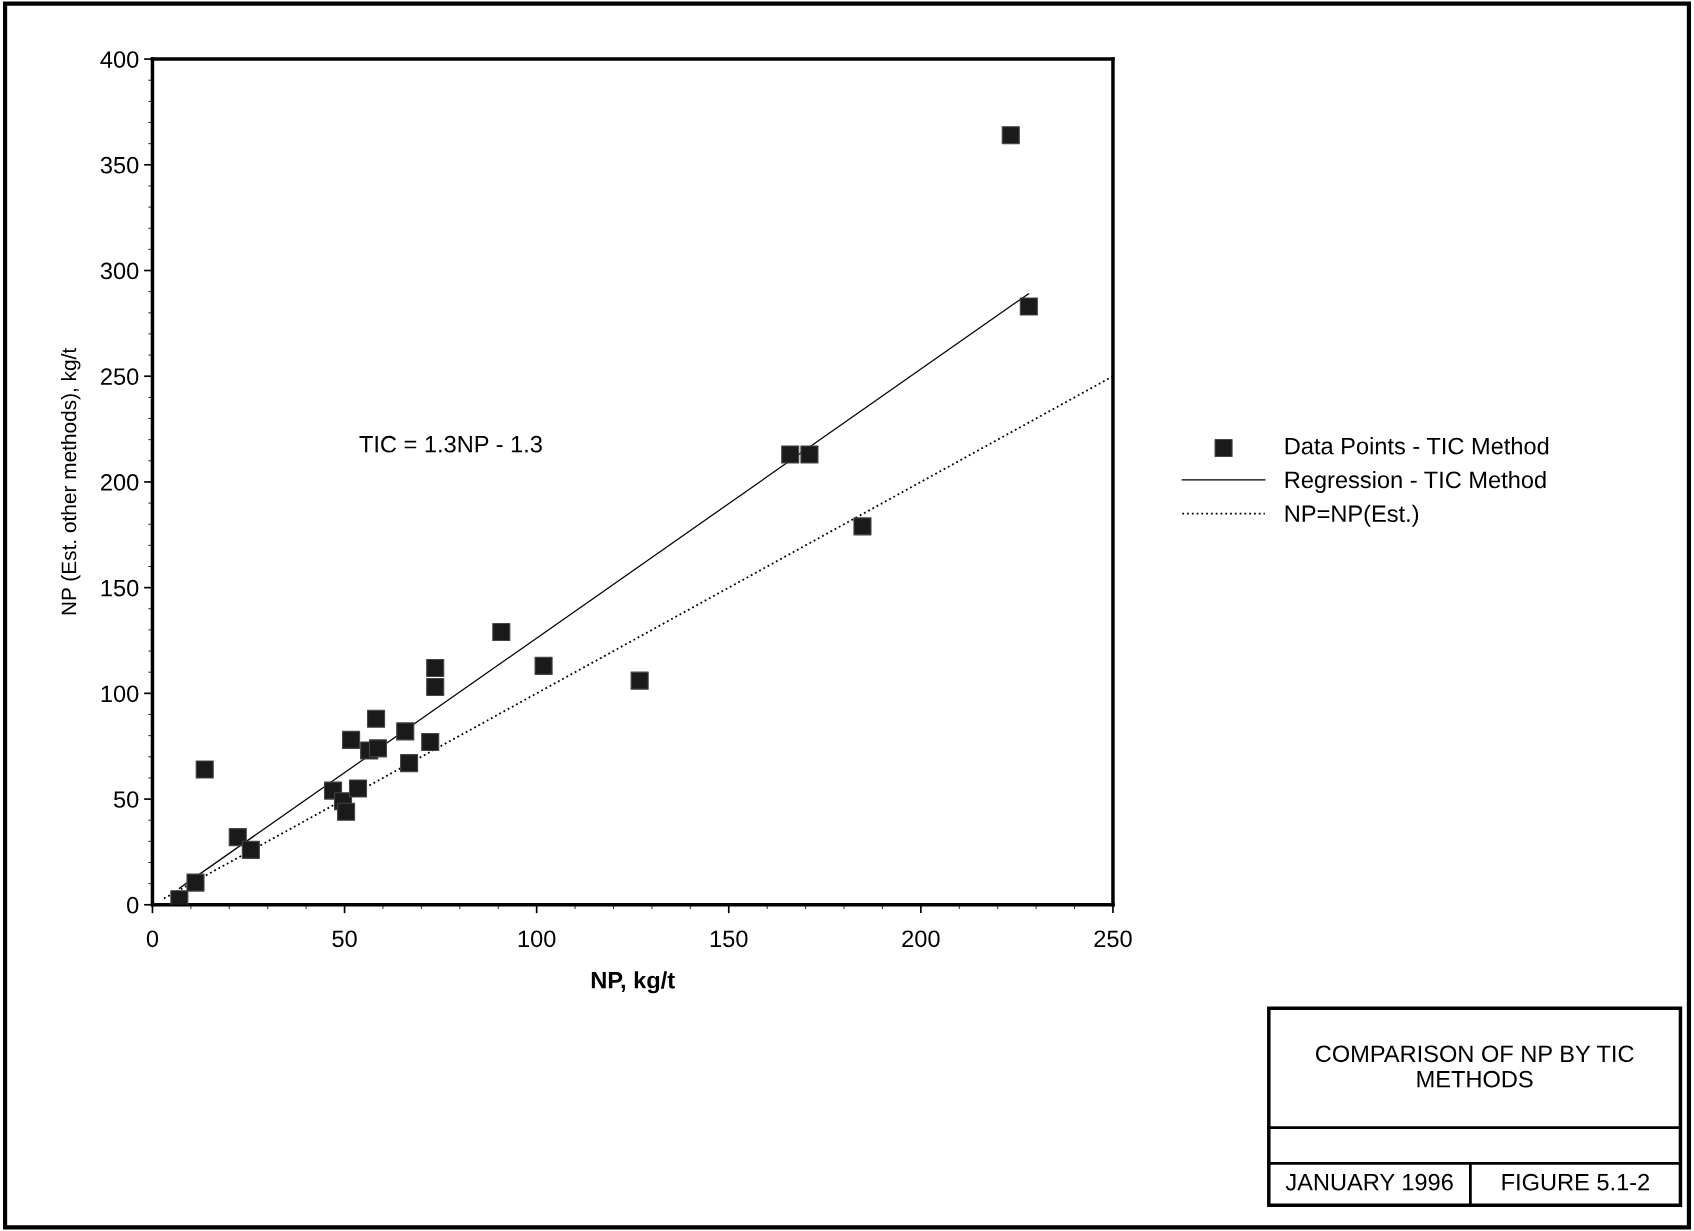  What do you see at coordinates (1417, 446) in the screenshot?
I see `legend-label: Data Points - TIC Method` at bounding box center [1417, 446].